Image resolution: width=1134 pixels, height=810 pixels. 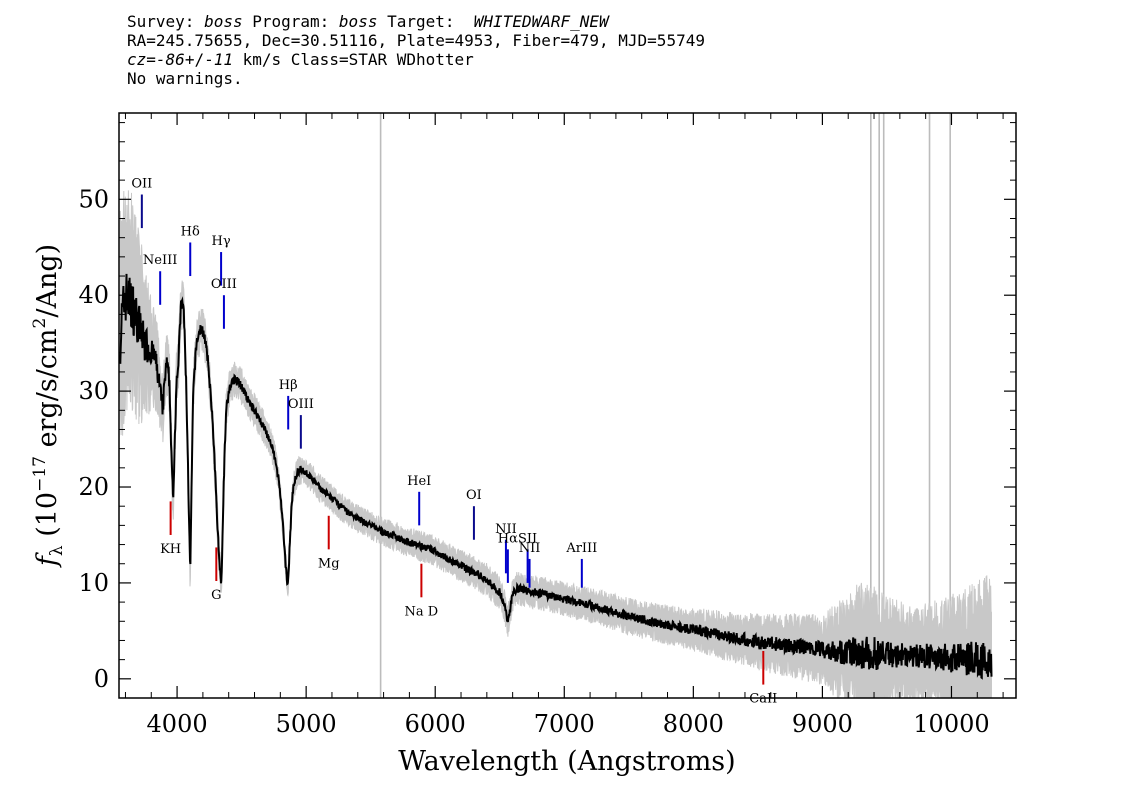 What do you see at coordinates (527, 538) in the screenshot?
I see `line-label: SII` at bounding box center [527, 538].